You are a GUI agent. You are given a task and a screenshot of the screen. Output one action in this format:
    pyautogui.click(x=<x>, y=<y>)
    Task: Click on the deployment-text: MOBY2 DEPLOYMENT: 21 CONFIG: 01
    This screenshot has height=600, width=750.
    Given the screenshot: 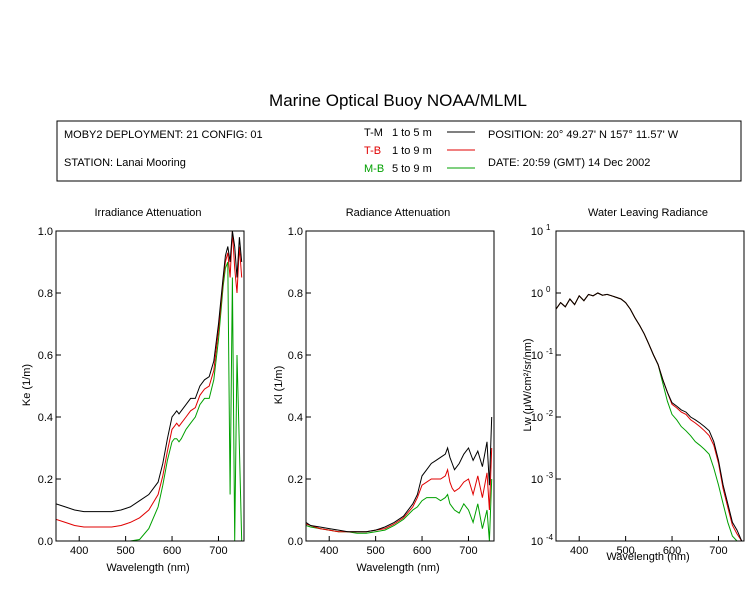 What is the action you would take?
    pyautogui.click(x=163, y=135)
    